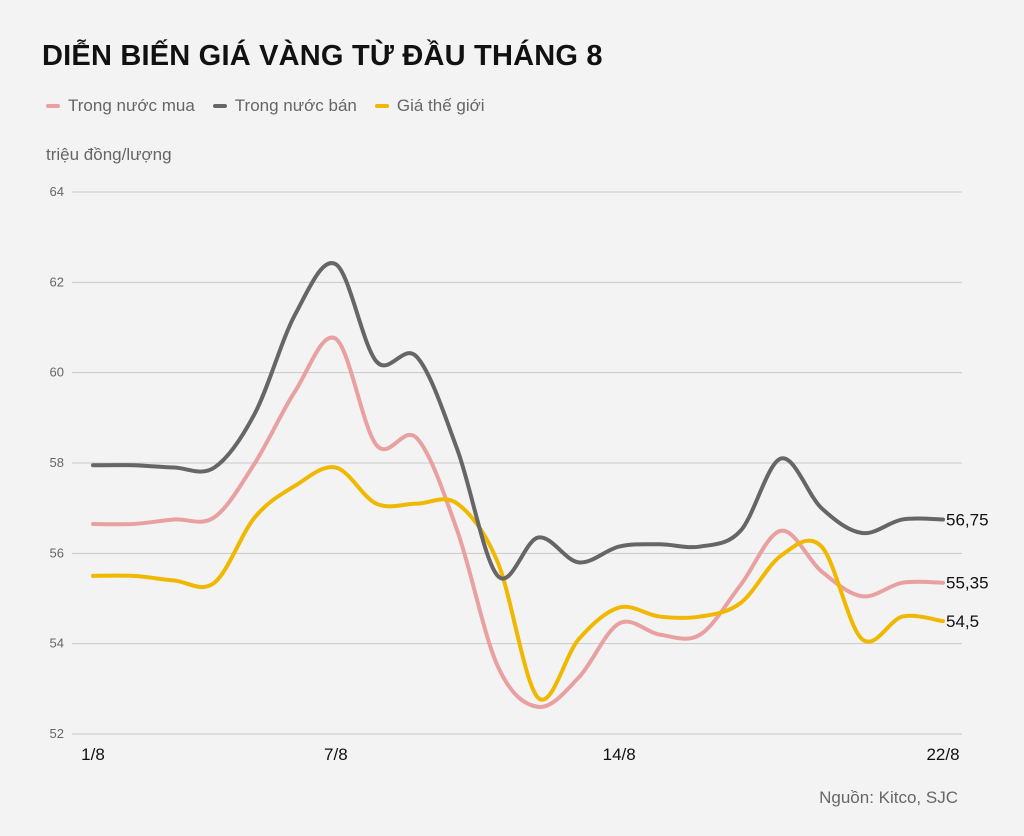  What do you see at coordinates (131, 105) in the screenshot?
I see `legend-label-buy: Trong nước mua` at bounding box center [131, 105].